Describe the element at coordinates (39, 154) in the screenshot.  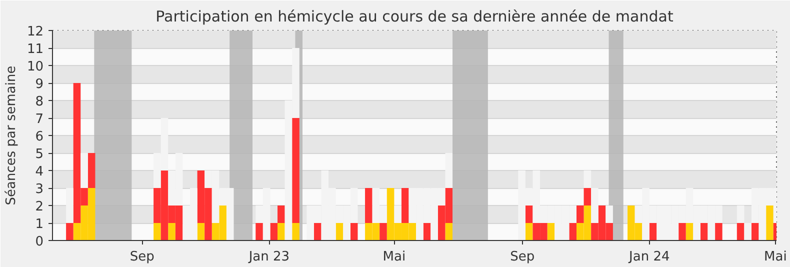
I see `y-tick-label: 5` at that location.